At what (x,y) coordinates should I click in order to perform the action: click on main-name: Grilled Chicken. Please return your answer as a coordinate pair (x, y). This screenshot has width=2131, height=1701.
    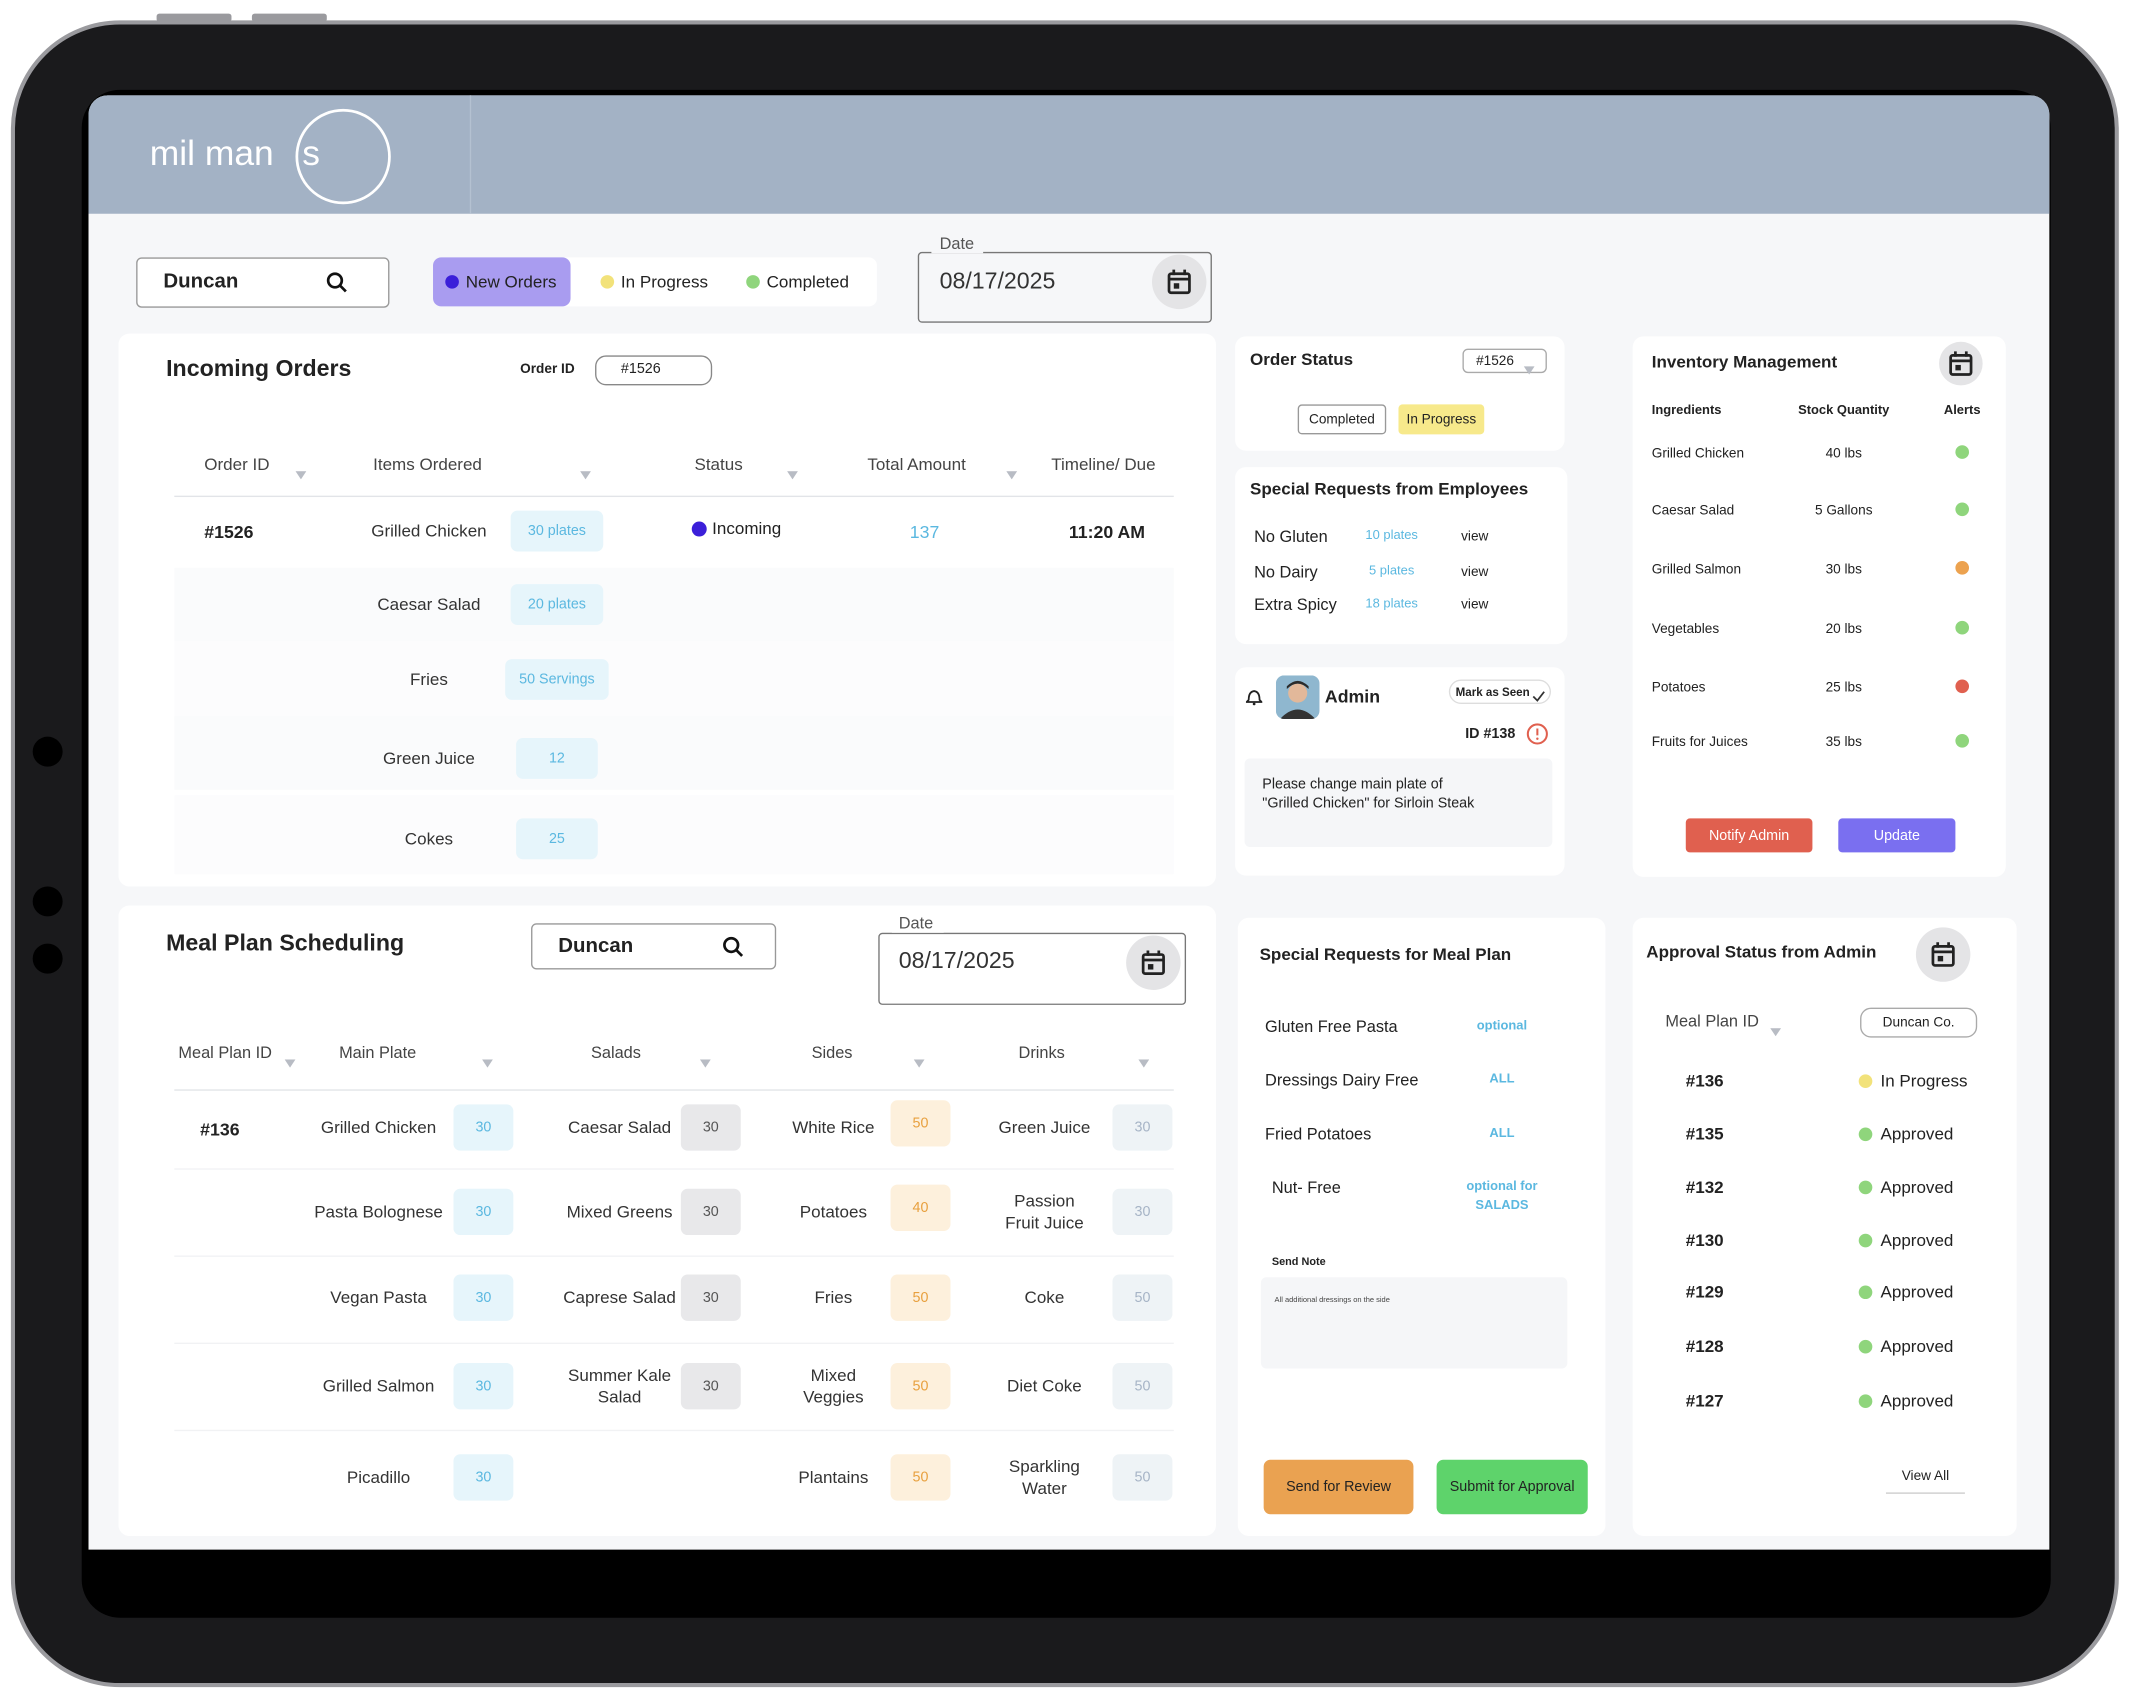
    Looking at the image, I should click on (378, 1127).